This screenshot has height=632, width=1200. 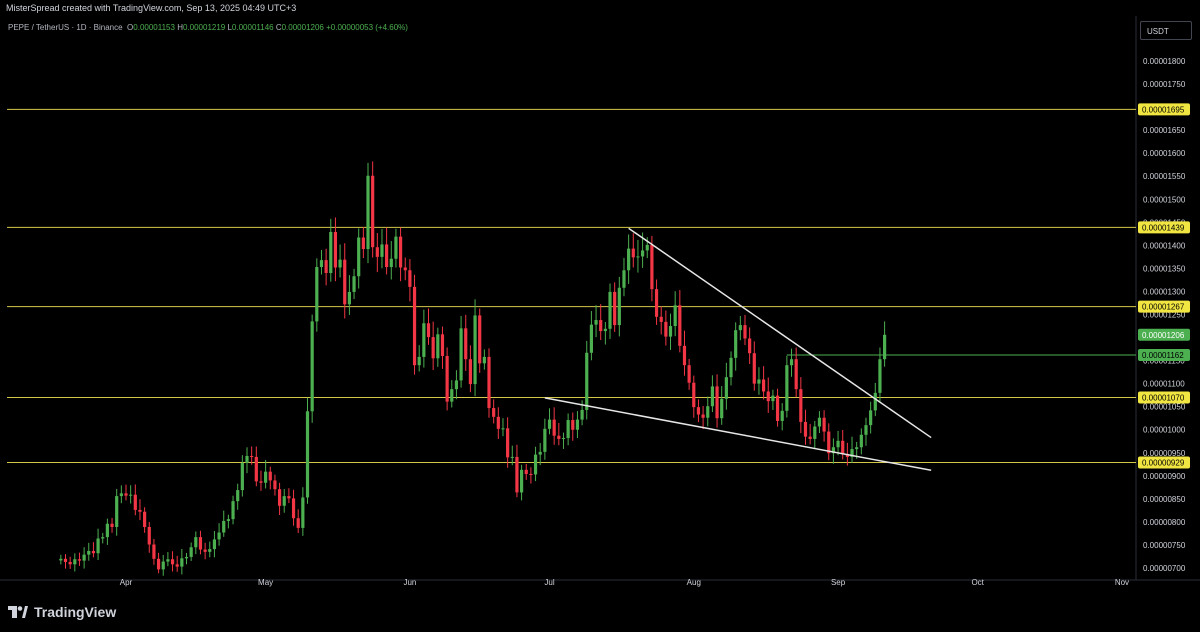 What do you see at coordinates (302, 27) in the screenshot?
I see `close-value: 0.00001206` at bounding box center [302, 27].